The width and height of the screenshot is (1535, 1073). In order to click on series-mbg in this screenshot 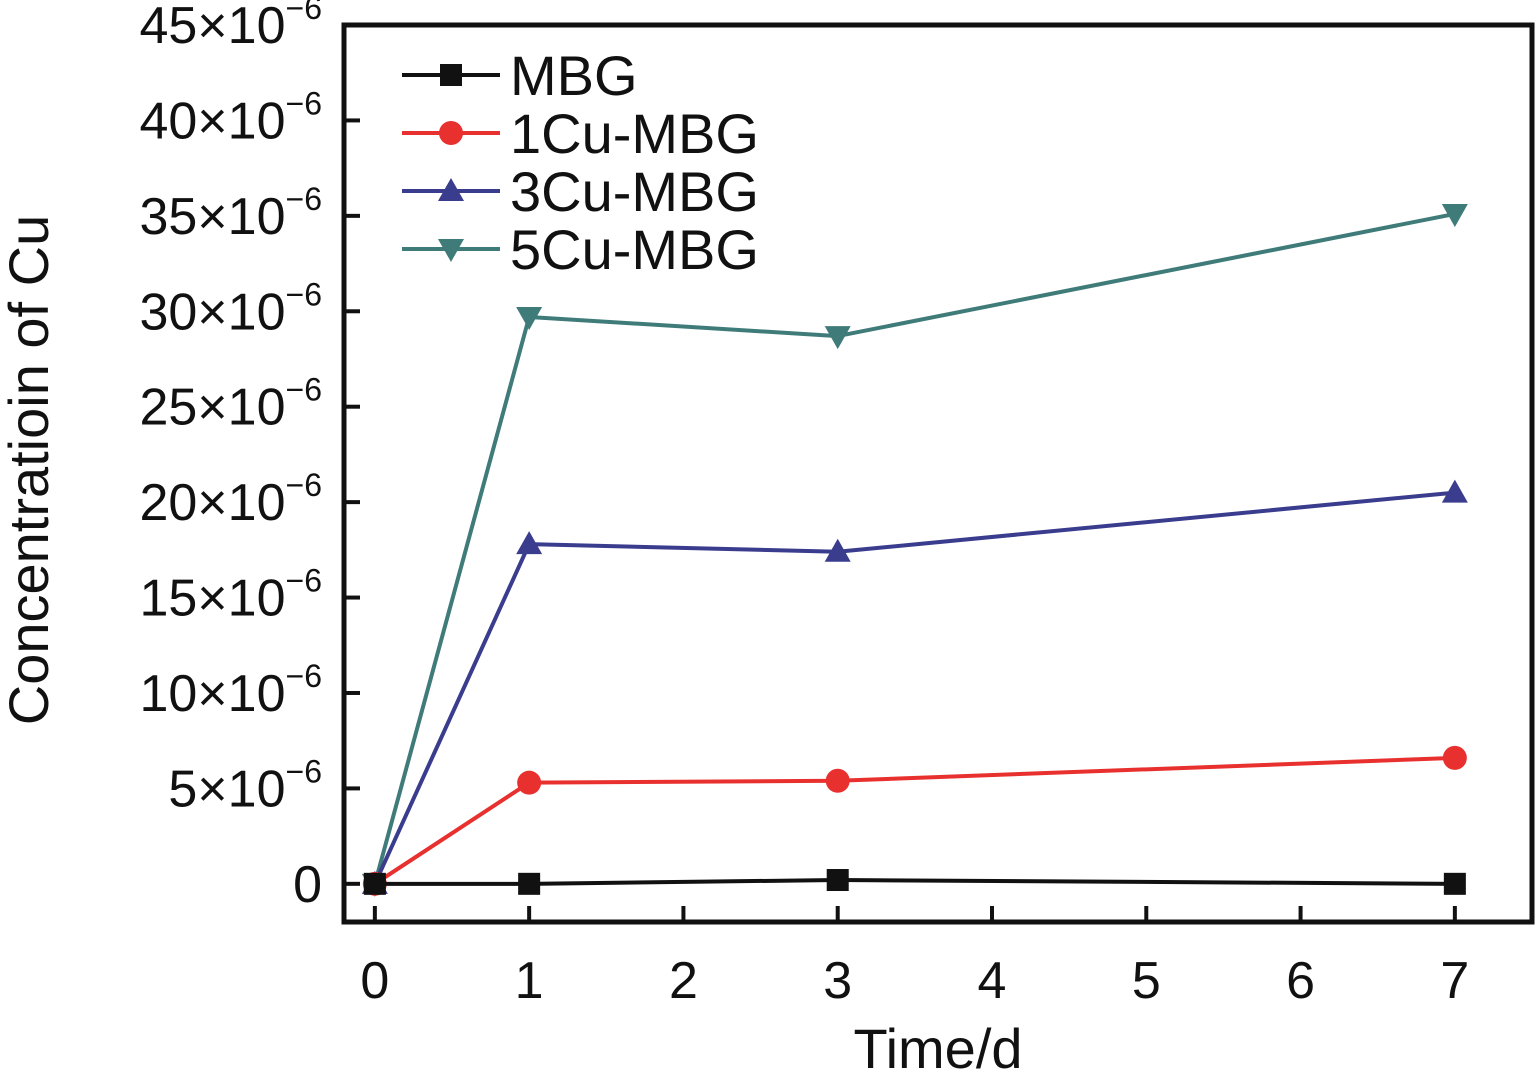, I will do `click(914, 882)`.